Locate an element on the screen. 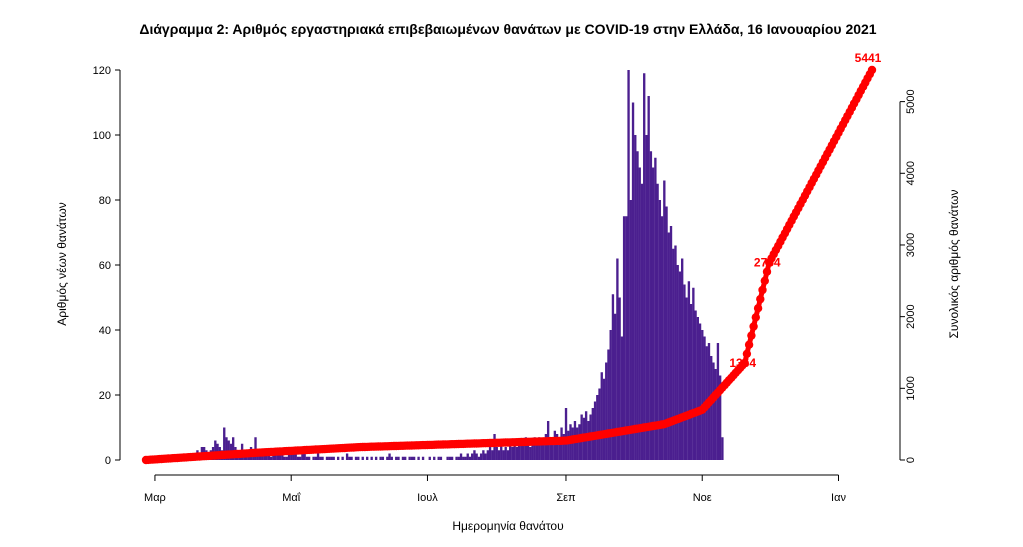 Image resolution: width=1023 pixels, height=547 pixels. y-axis-title: Αριθμός νέων θανάτων is located at coordinates (62, 263).